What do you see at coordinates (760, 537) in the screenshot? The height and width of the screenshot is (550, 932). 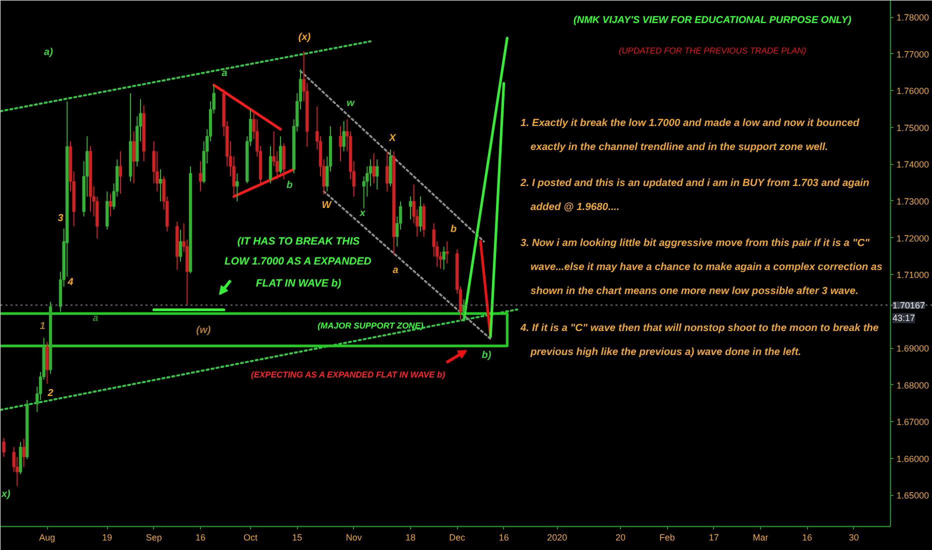 I see `x-tick-label: Mar` at bounding box center [760, 537].